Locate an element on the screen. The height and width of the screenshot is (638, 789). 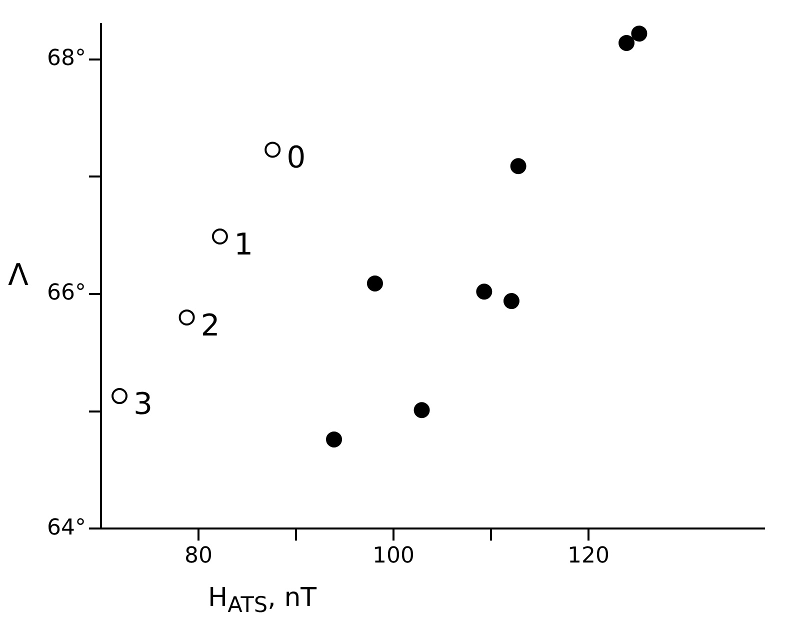
annotation: 3 is located at coordinates (143, 404).